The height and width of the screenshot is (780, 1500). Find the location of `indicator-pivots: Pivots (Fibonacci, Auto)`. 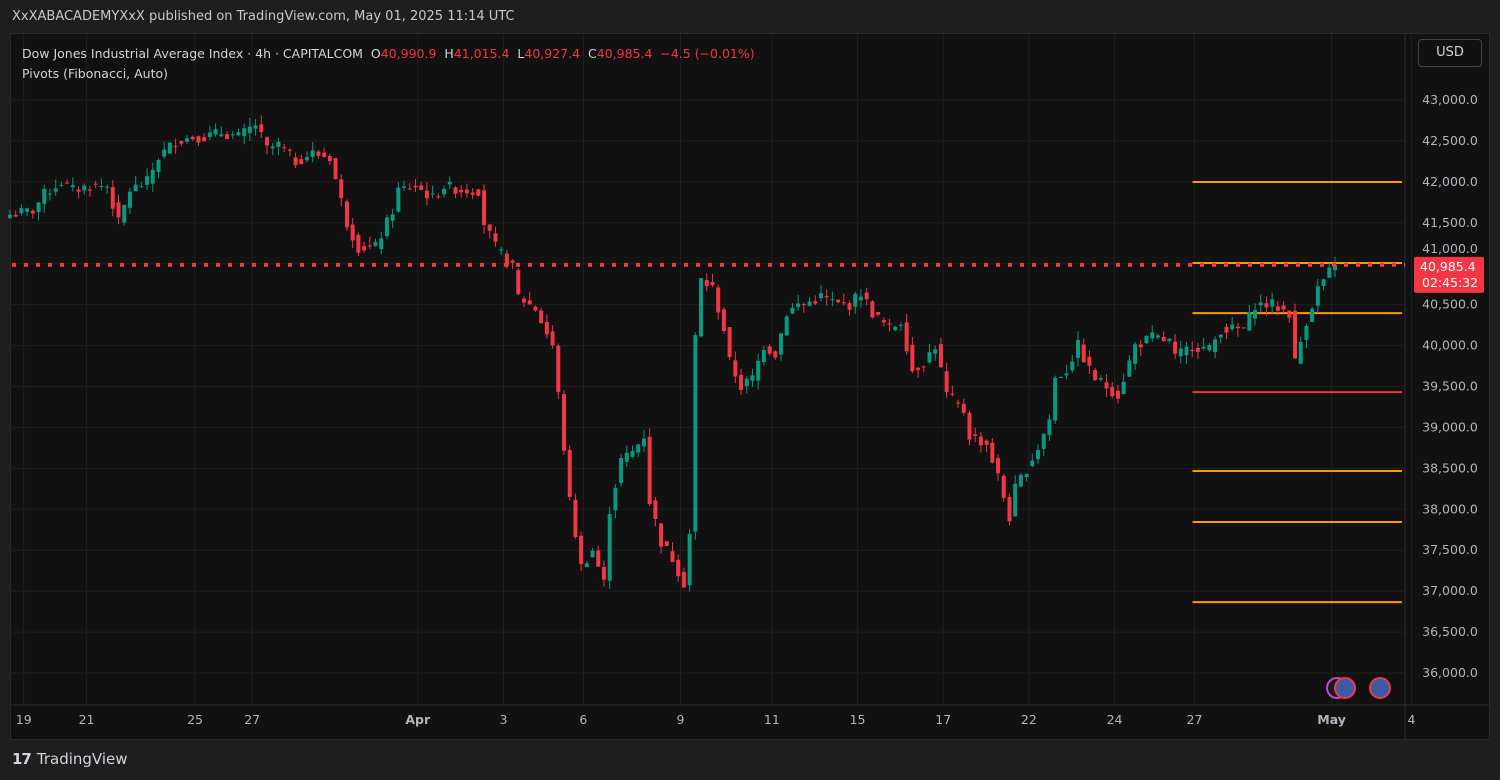

indicator-pivots: Pivots (Fibonacci, Auto) is located at coordinates (95, 73).